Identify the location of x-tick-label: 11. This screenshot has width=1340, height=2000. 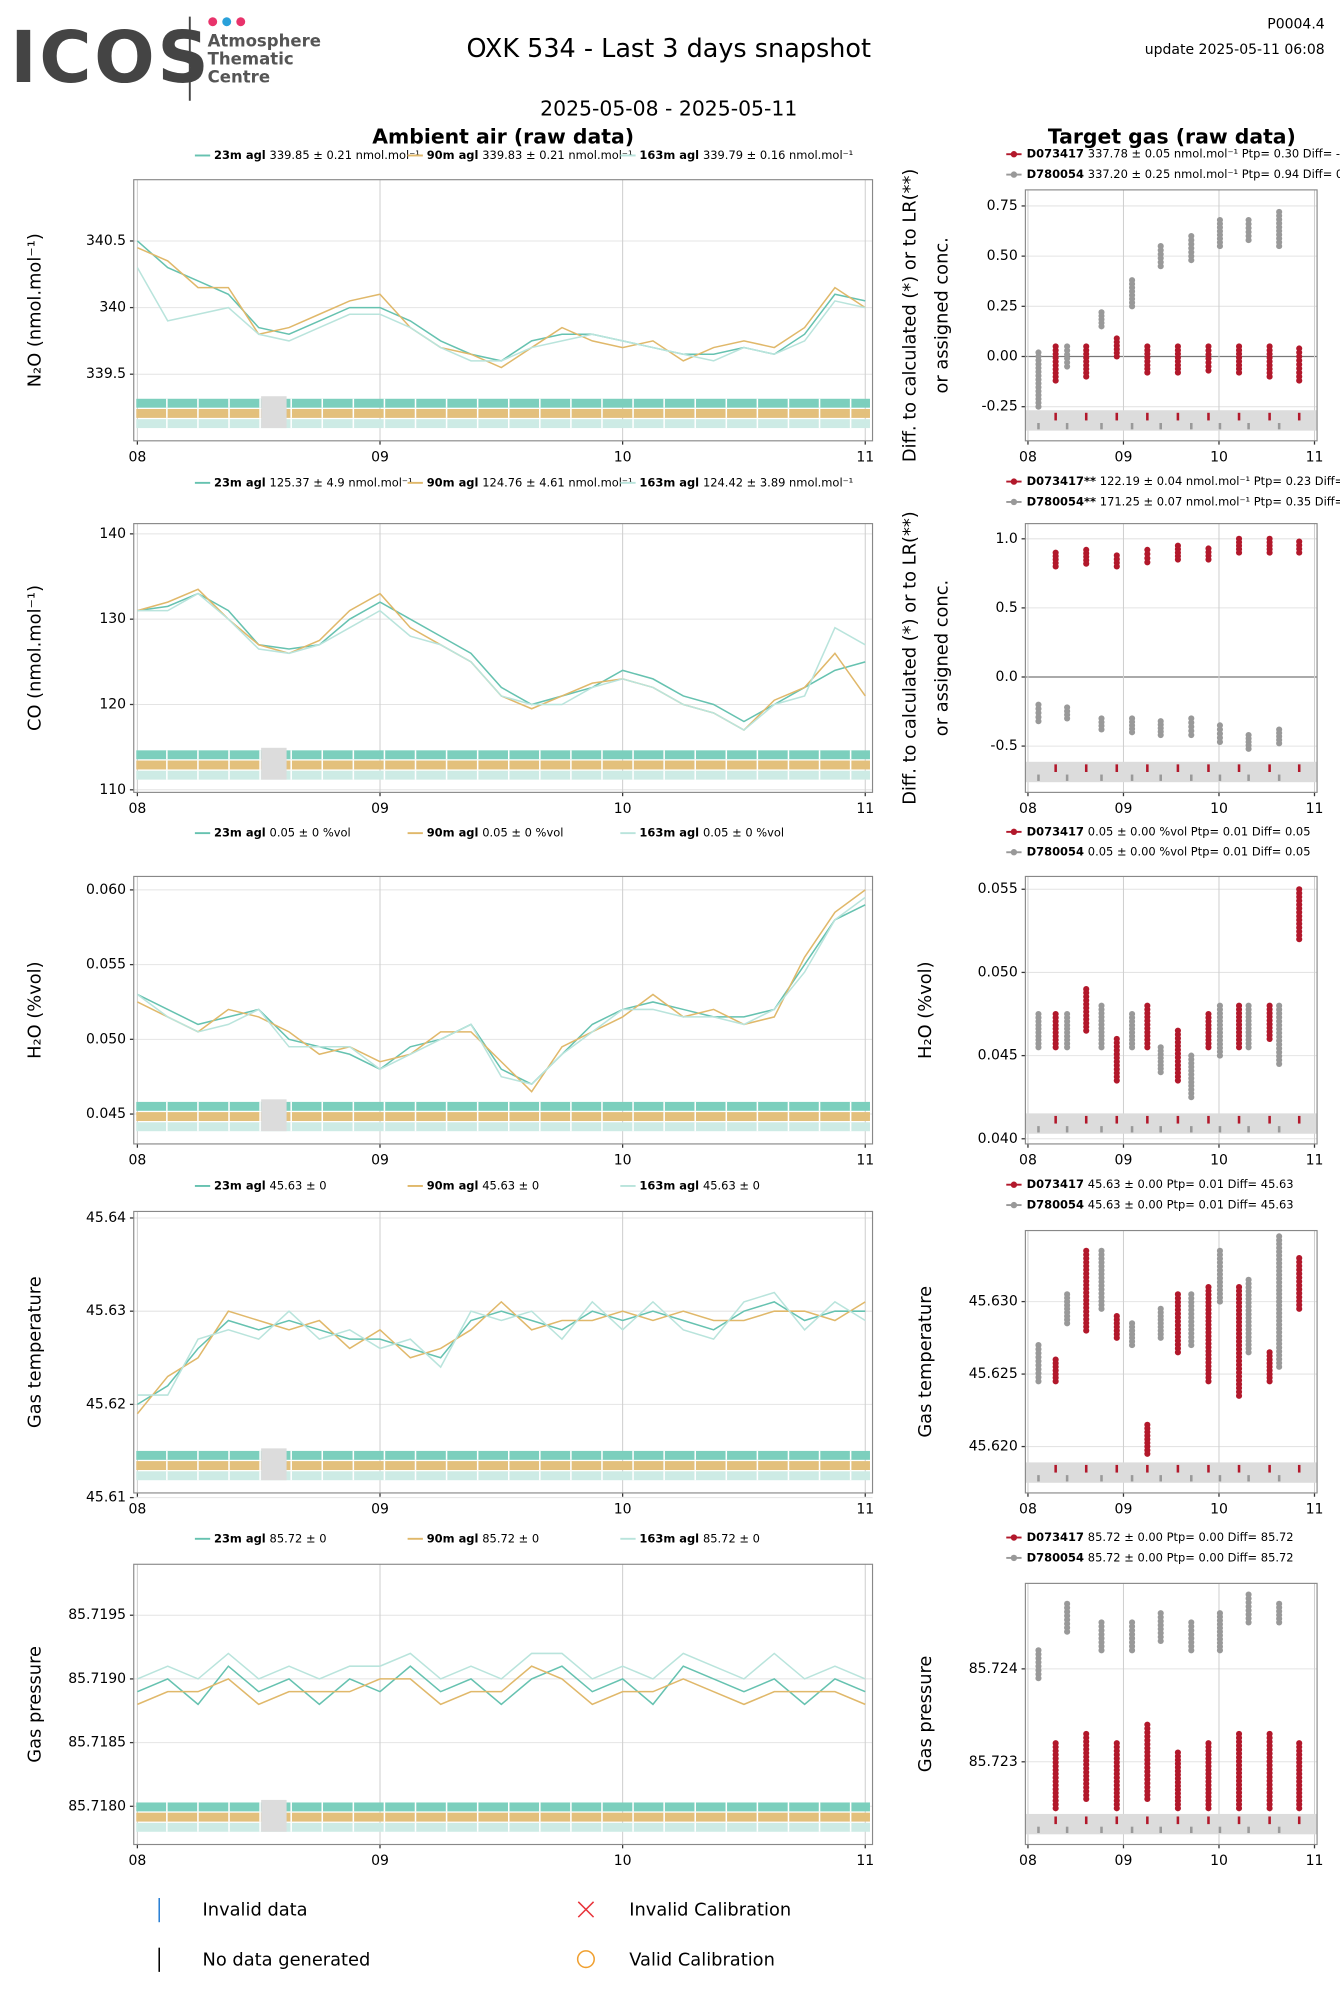
(865, 1160).